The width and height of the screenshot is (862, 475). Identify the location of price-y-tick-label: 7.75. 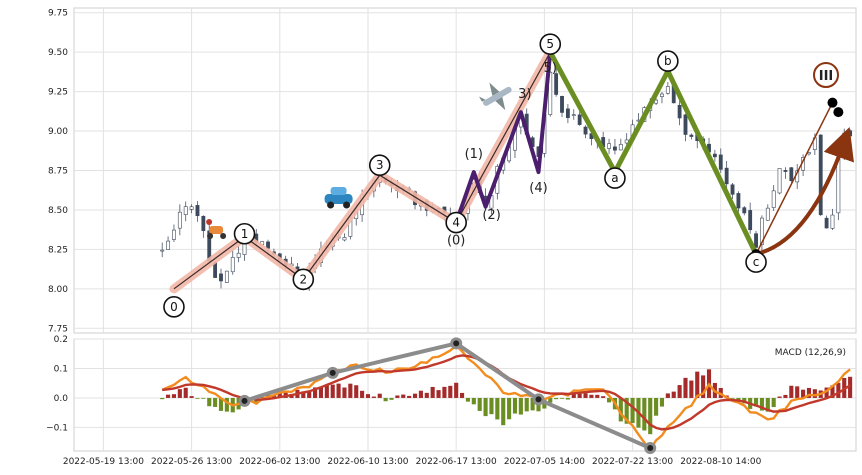
(58, 329).